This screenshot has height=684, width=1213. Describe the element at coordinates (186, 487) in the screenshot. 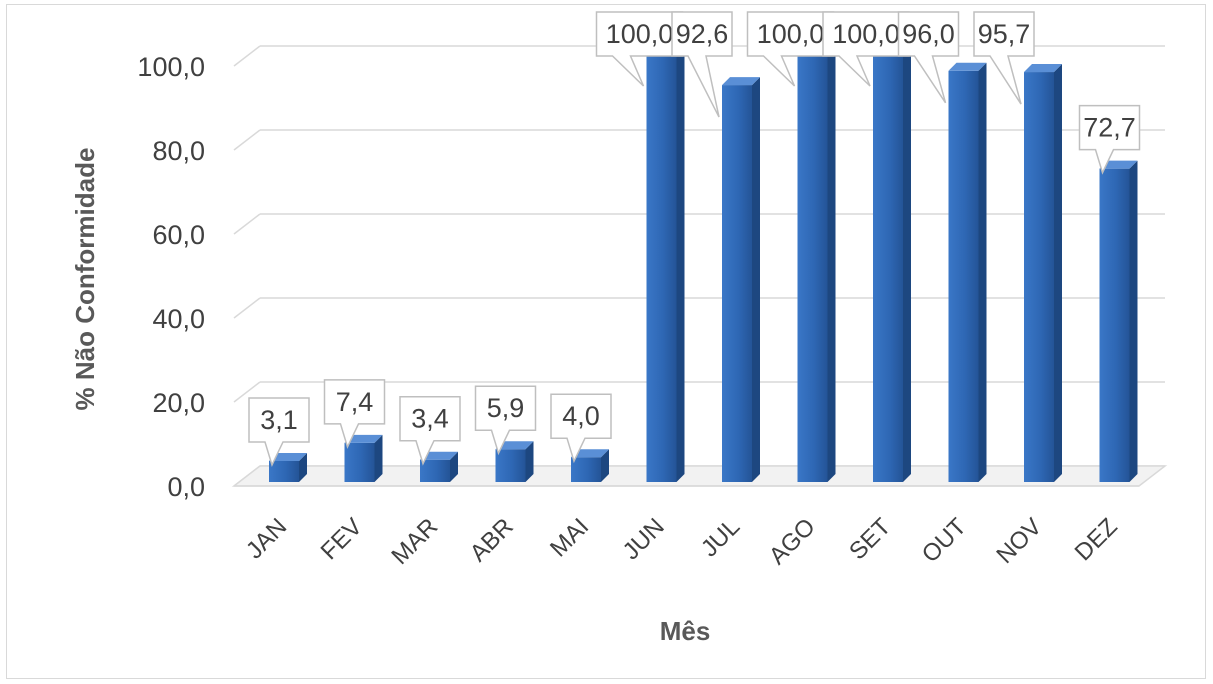

I see `y-tick-label: 0,0` at that location.